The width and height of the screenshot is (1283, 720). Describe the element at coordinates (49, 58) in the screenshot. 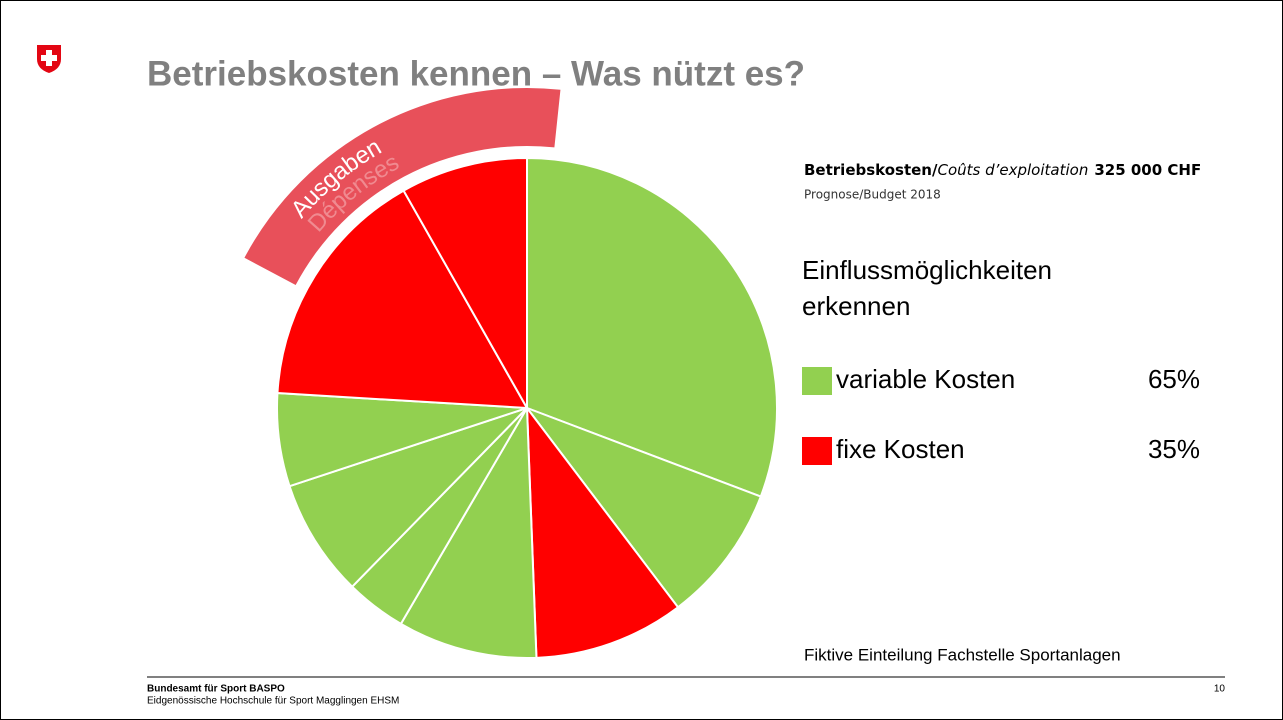

I see `swiss-cross` at that location.